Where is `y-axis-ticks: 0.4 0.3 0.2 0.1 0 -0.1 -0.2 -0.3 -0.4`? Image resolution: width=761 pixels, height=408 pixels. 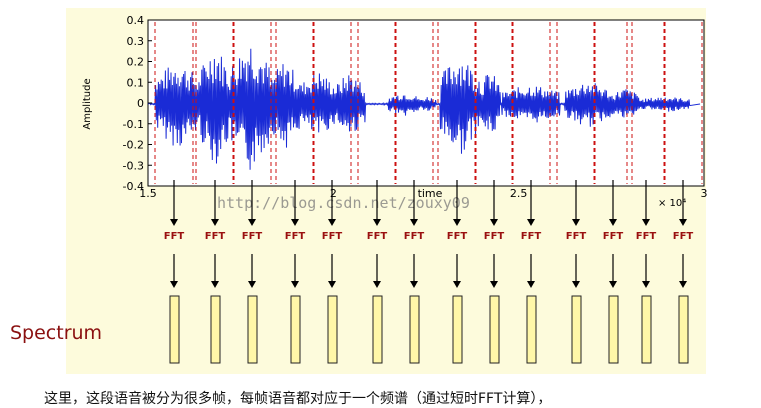
y-axis-ticks: 0.4 0.3 0.2 0.1 0 -0.1 -0.2 -0.3 -0.4 is located at coordinates (137, 103).